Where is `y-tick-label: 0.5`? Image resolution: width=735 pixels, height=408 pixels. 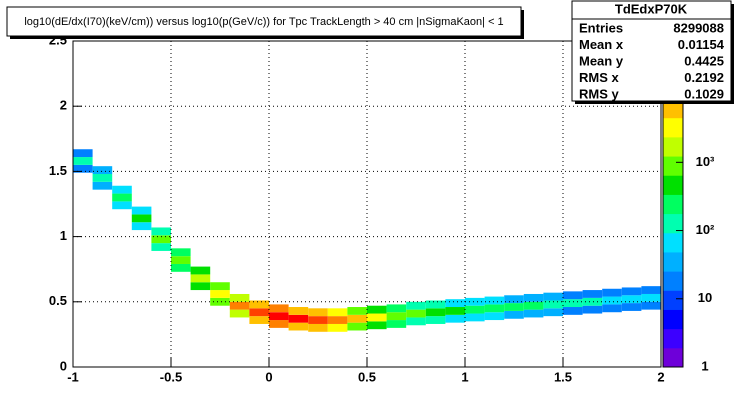 y-tick-label: 0.5 is located at coordinates (58, 300).